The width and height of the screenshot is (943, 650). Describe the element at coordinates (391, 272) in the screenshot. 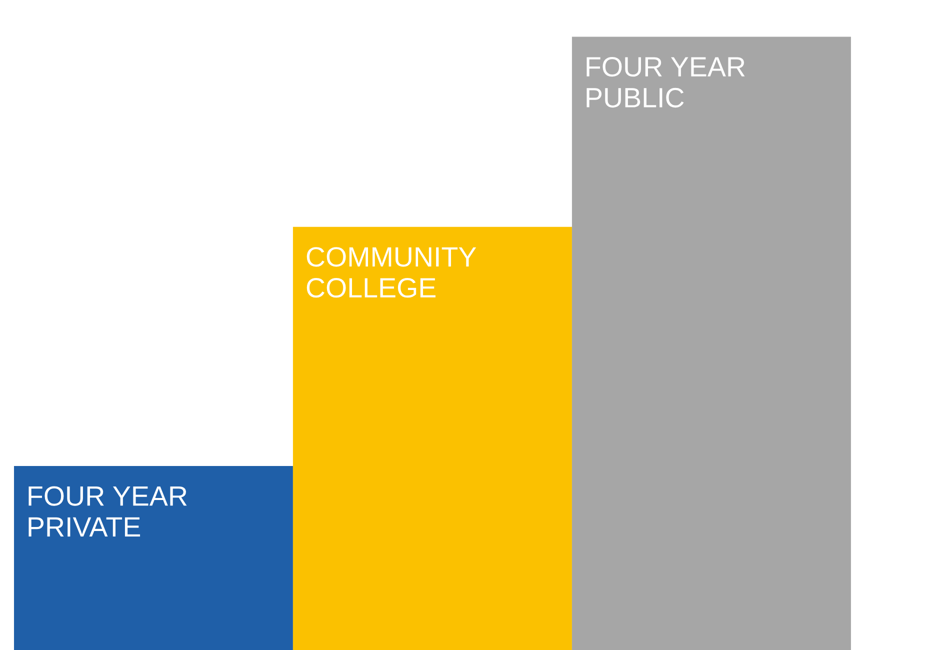

I see `x-tick-label: COMMUNITY COLLEGE` at that location.